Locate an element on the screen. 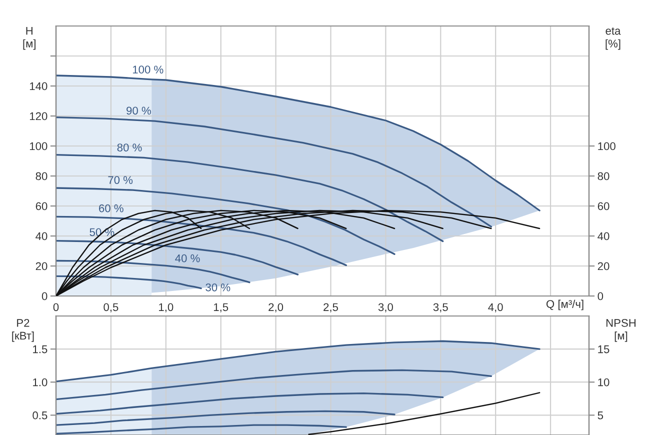  y2-axis-title: NPSH [м] is located at coordinates (621, 330).